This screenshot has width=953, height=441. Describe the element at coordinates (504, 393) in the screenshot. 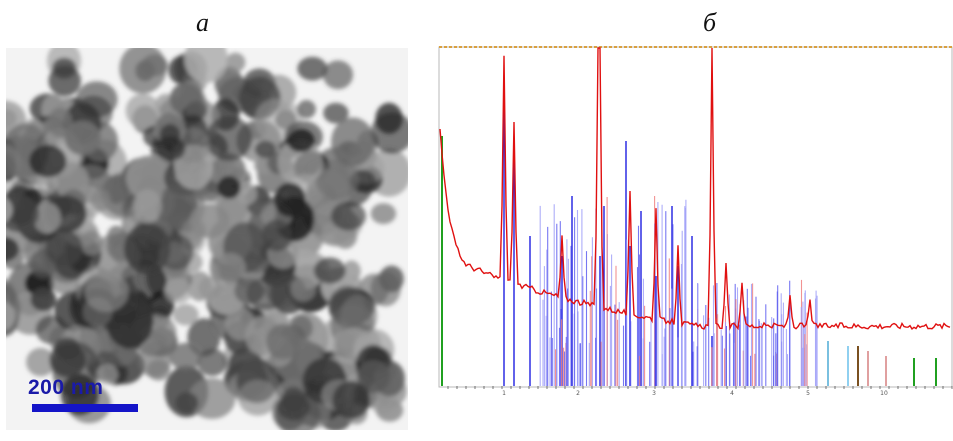

I see `x-tick-label: 1` at that location.